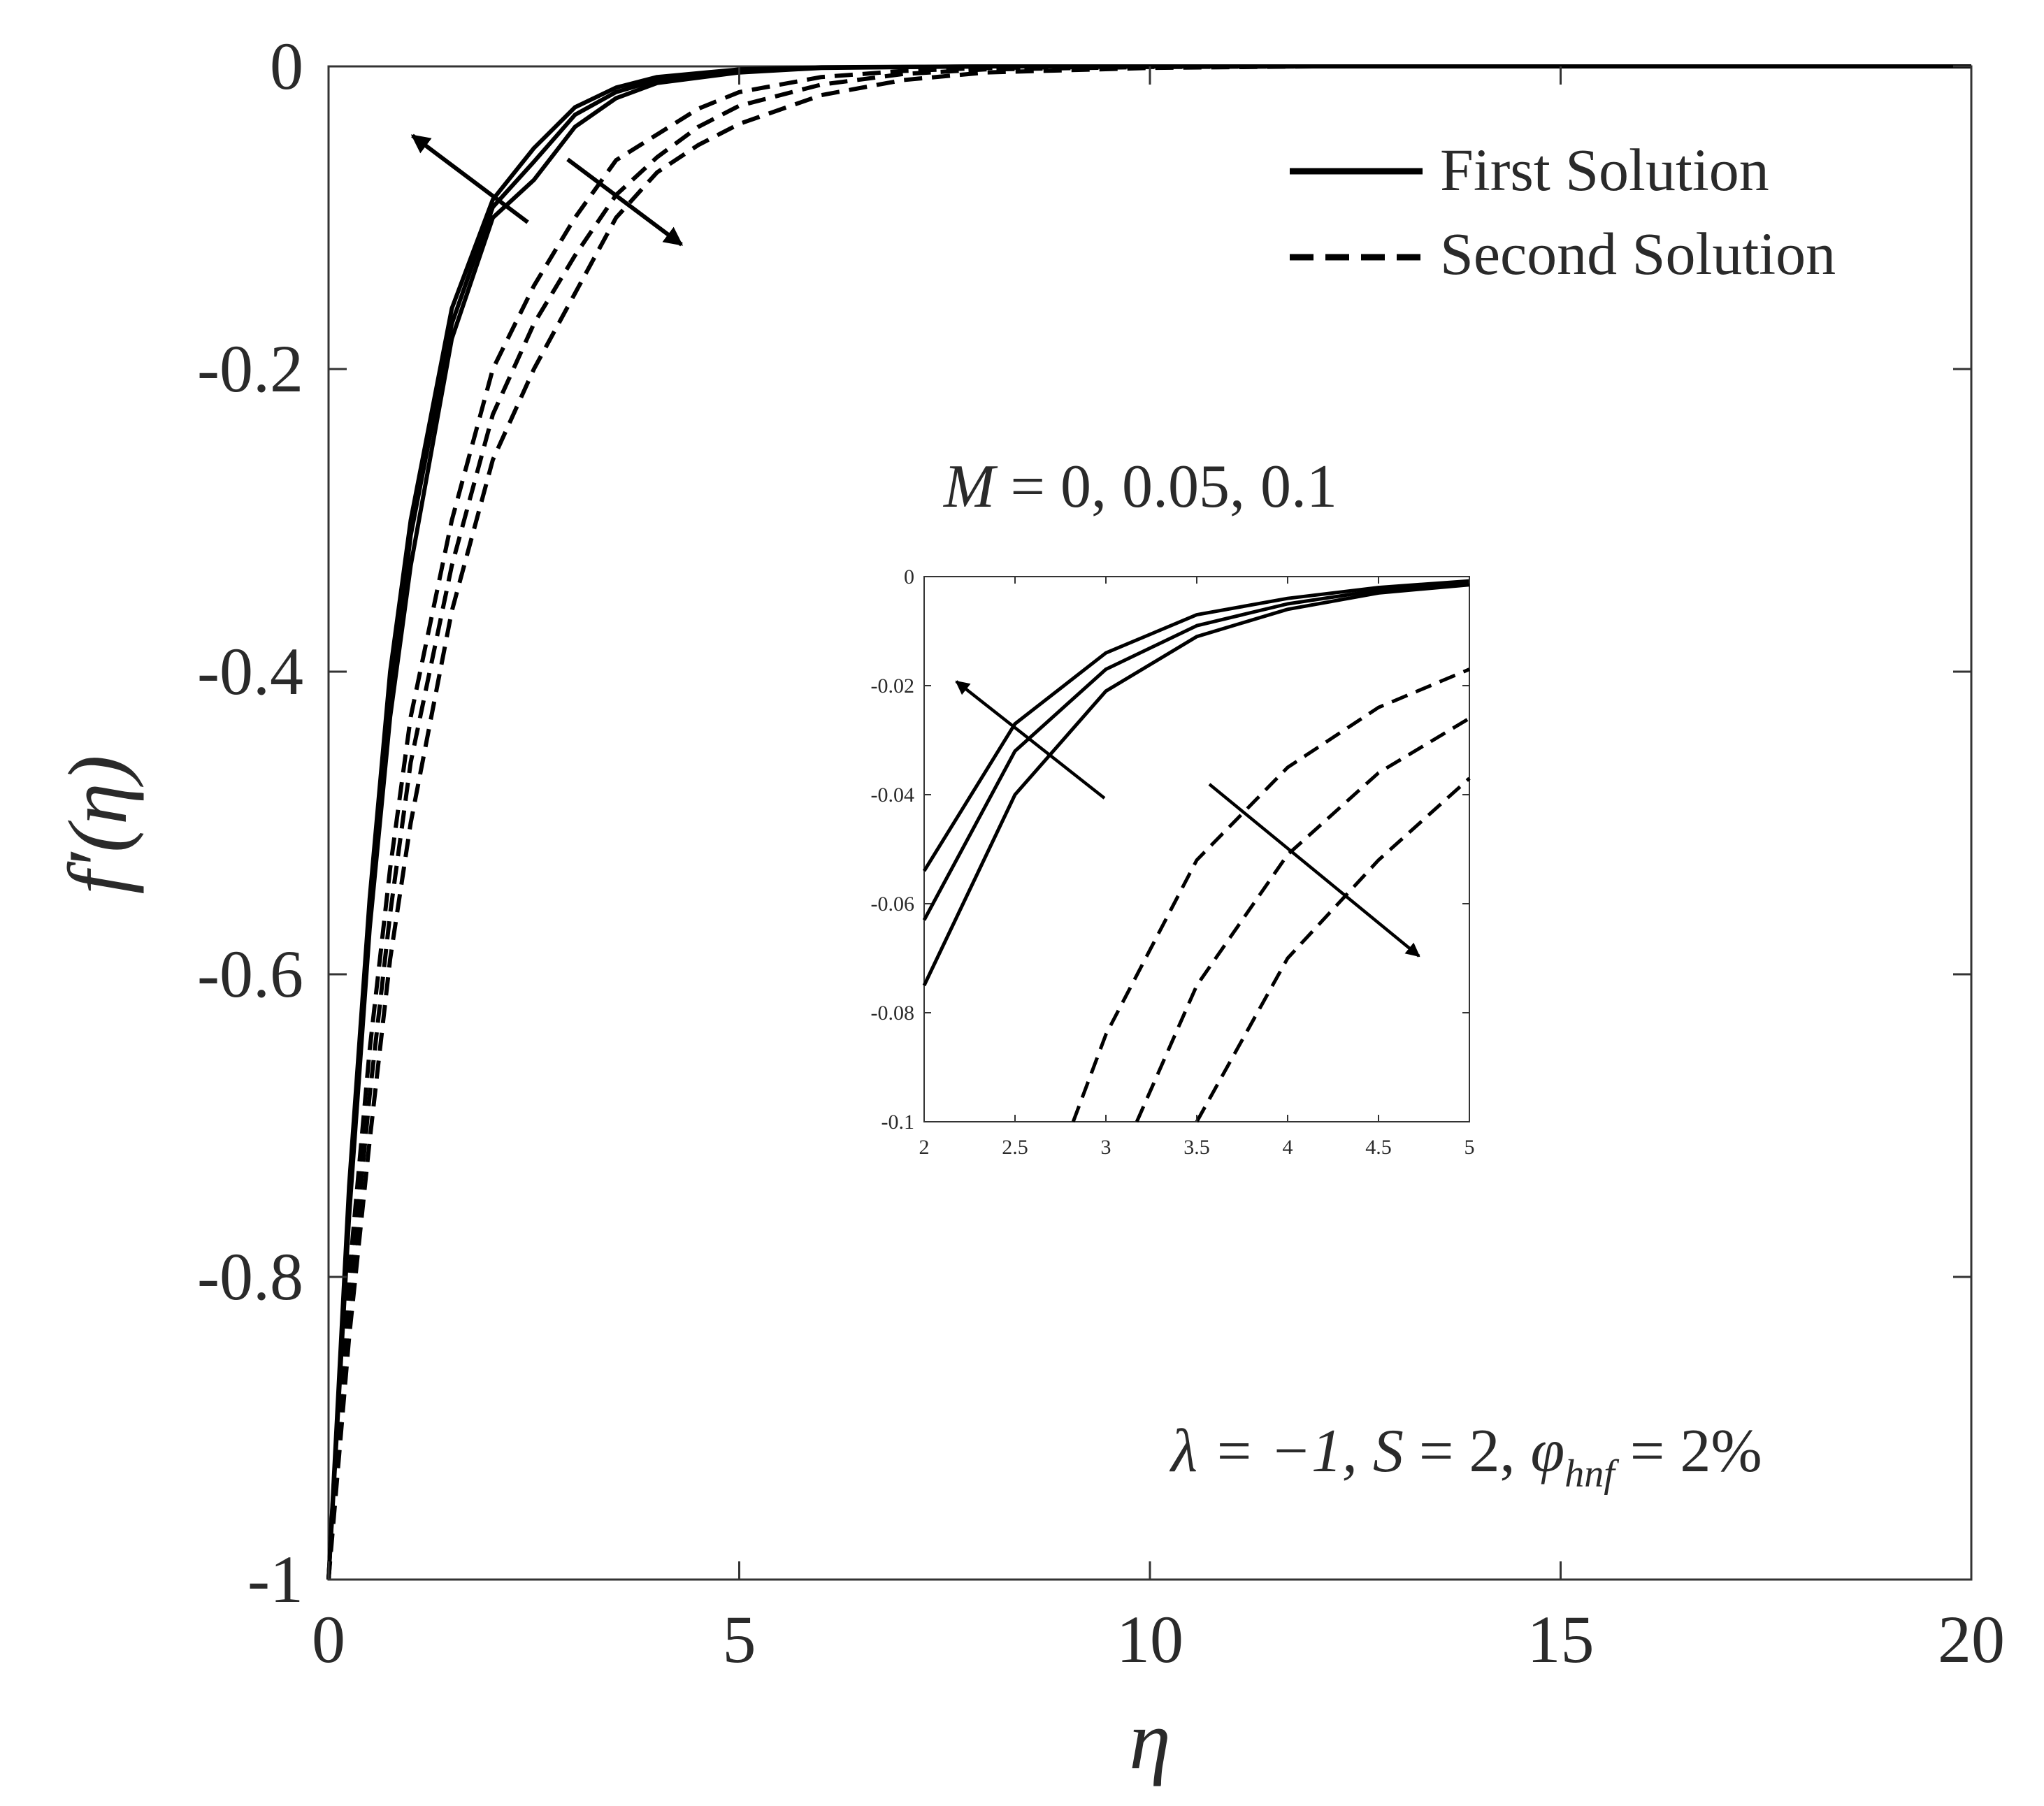 This screenshot has width=2044, height=1806. I want to click on inset-x-tick-label: 5, so click(1469, 1147).